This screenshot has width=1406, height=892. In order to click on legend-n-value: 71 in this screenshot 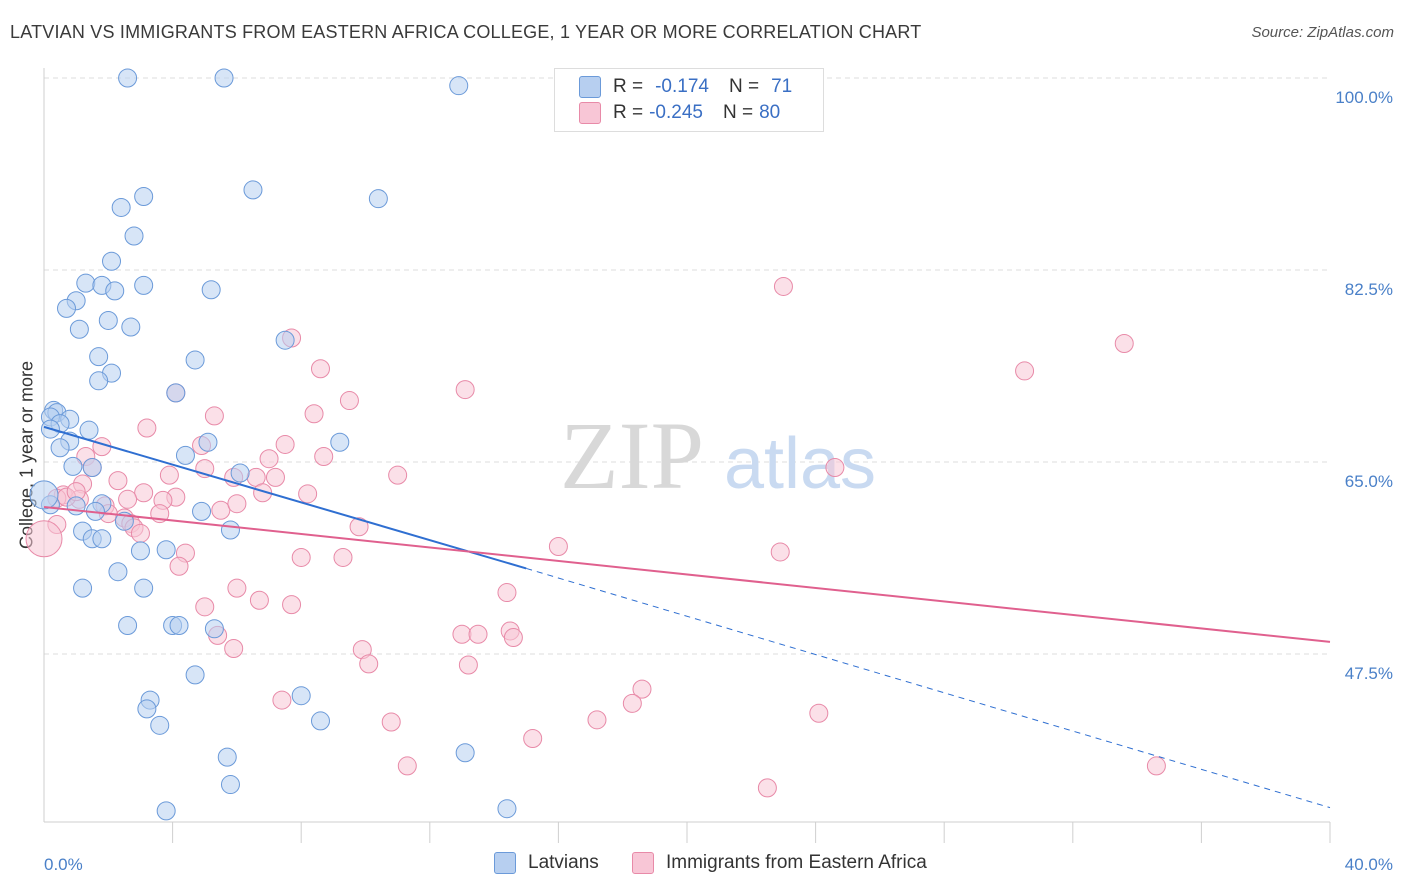, I will do `click(782, 86)`.